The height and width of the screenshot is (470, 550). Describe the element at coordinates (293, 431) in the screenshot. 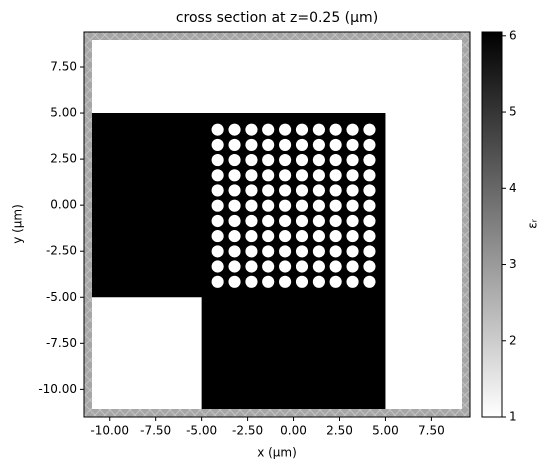

I see `x-tick-label: 0.00` at that location.